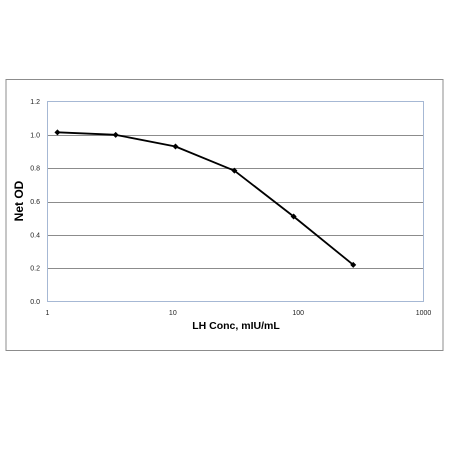 Image resolution: width=450 pixels, height=450 pixels. I want to click on y-tick-label: 0.8, so click(35, 169).